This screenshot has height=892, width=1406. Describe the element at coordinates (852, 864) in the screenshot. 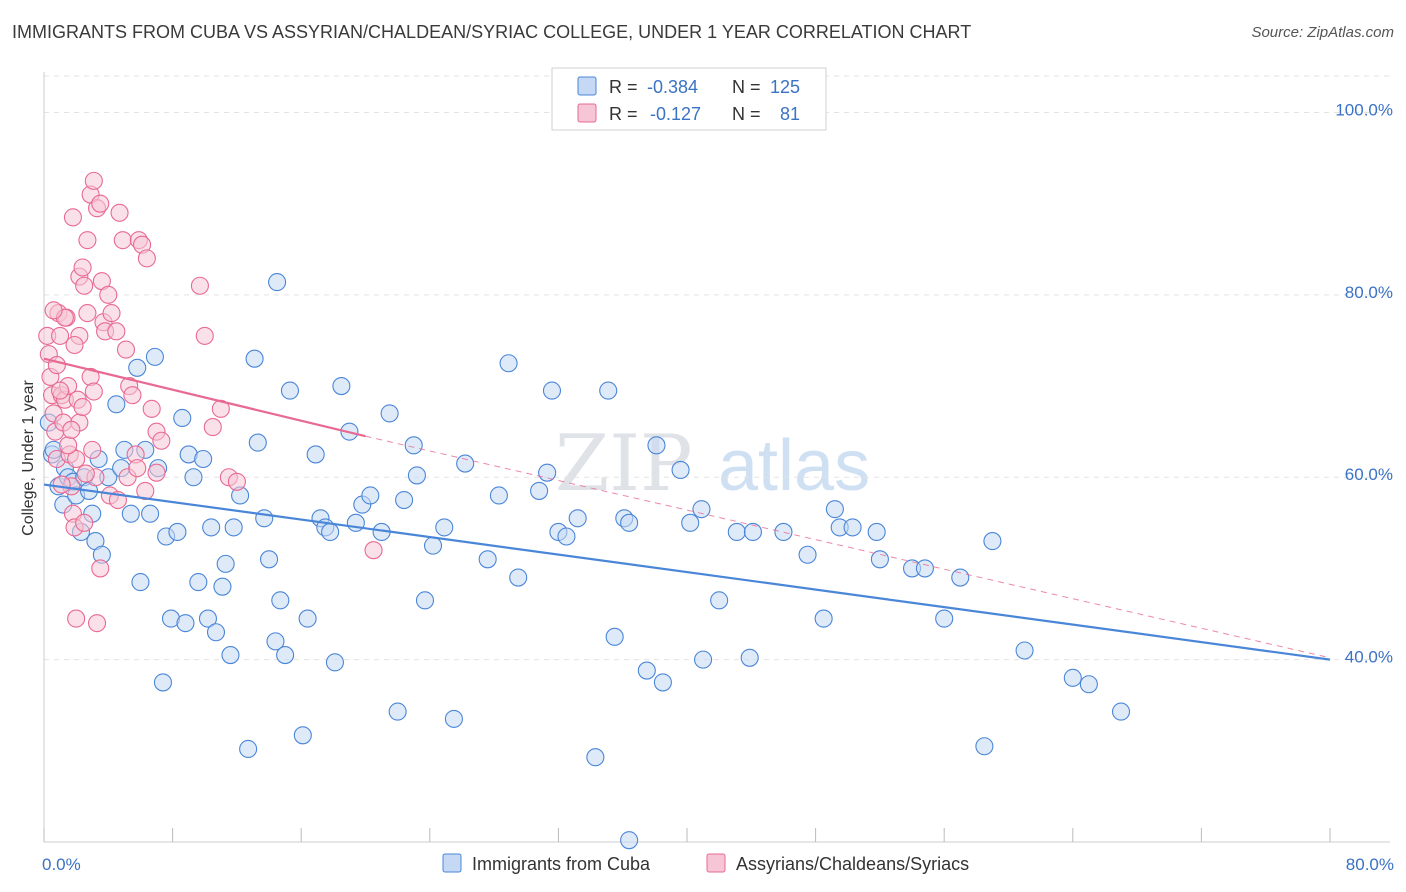

I see `legend-label-assyrian: Assyrians/Chaldeans/Syriacs` at that location.